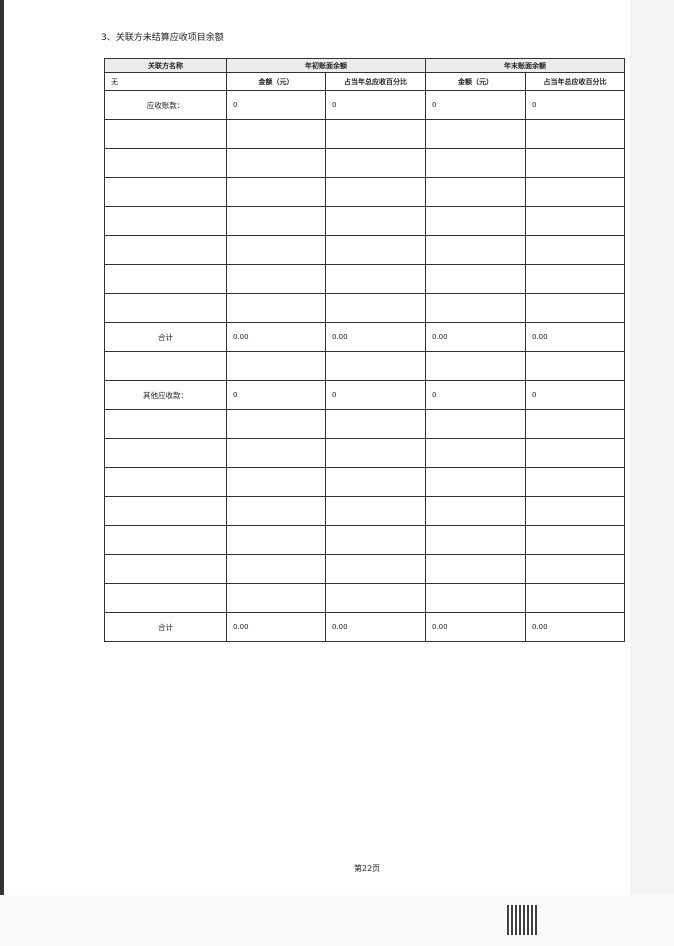  I want to click on header-party-name: 关联方名称, so click(165, 65).